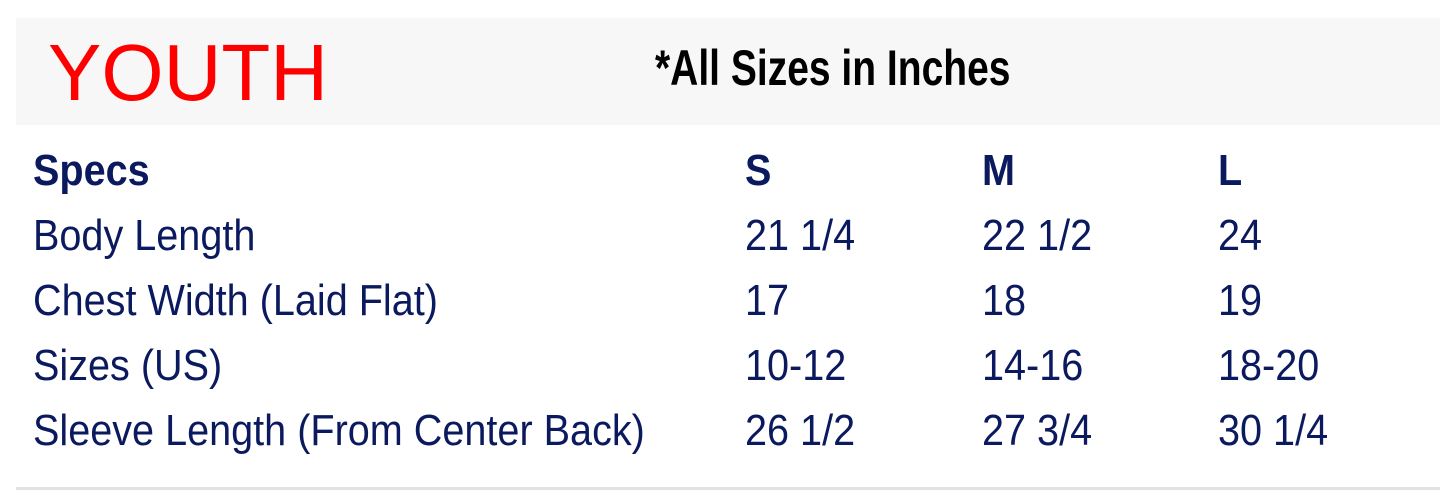 The height and width of the screenshot is (501, 1445). Describe the element at coordinates (1037, 430) in the screenshot. I see `cell-m: 27 3/4` at that location.